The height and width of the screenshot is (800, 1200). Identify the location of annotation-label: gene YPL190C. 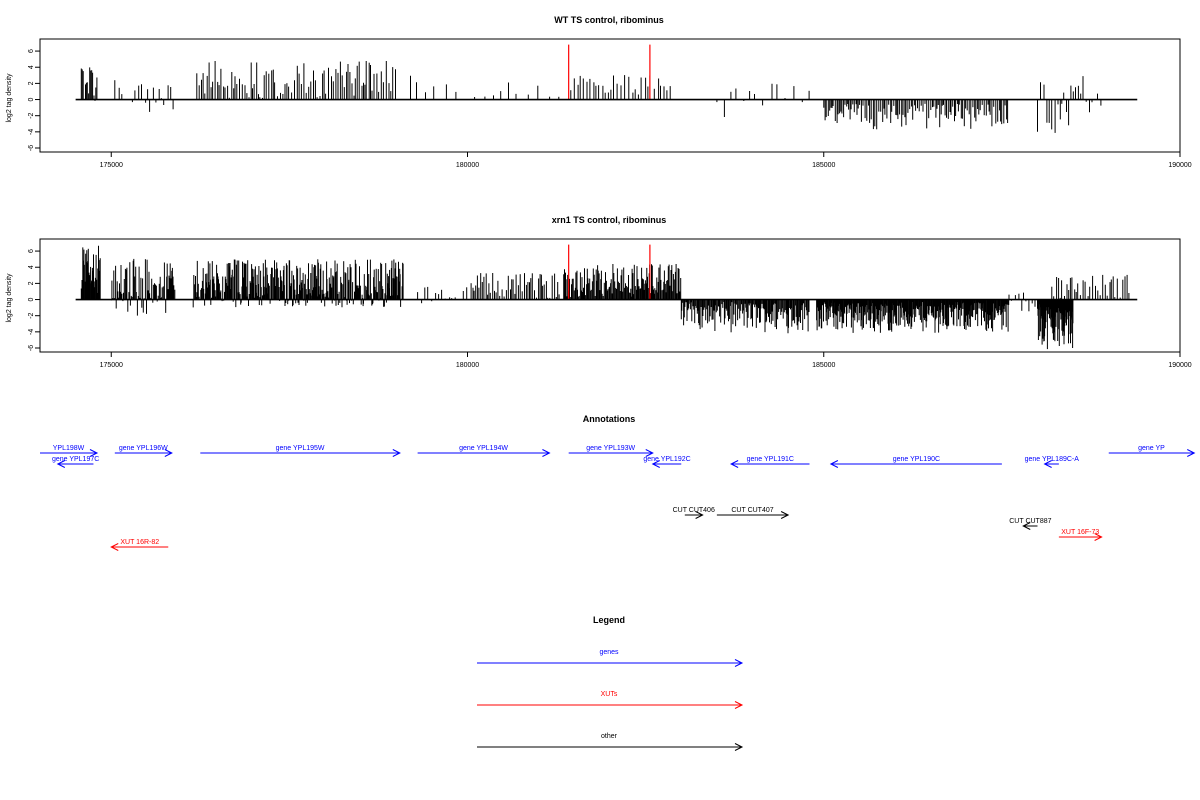
(916, 459).